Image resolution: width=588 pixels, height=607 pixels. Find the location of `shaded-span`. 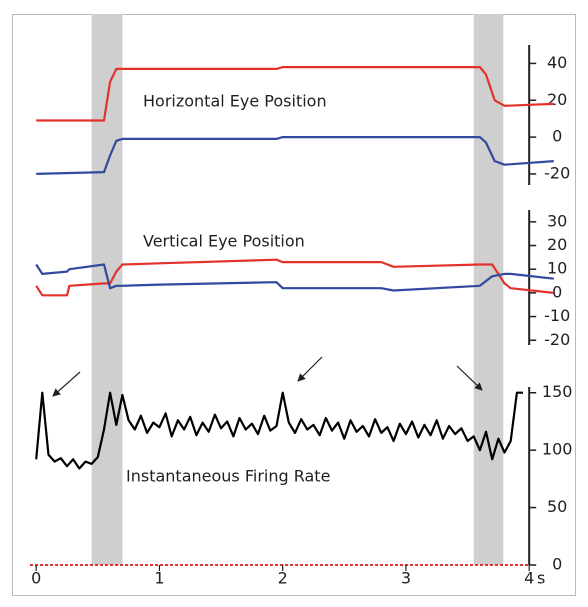

shaded-span is located at coordinates (488, 289).